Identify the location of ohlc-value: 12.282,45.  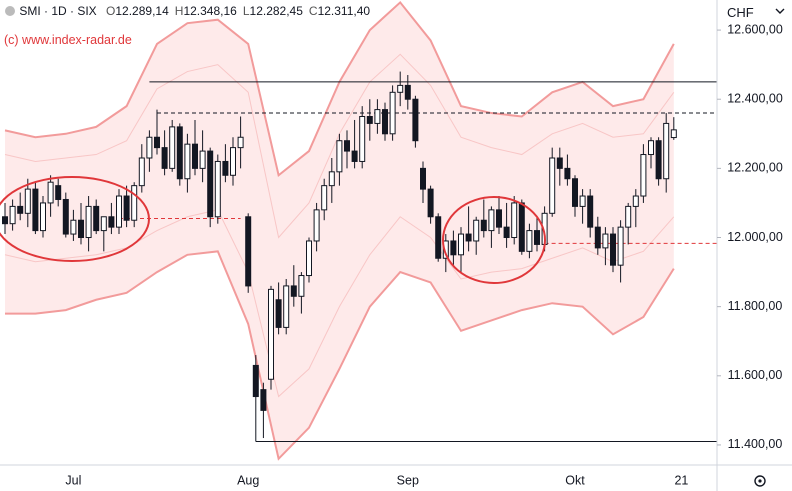
(276, 11).